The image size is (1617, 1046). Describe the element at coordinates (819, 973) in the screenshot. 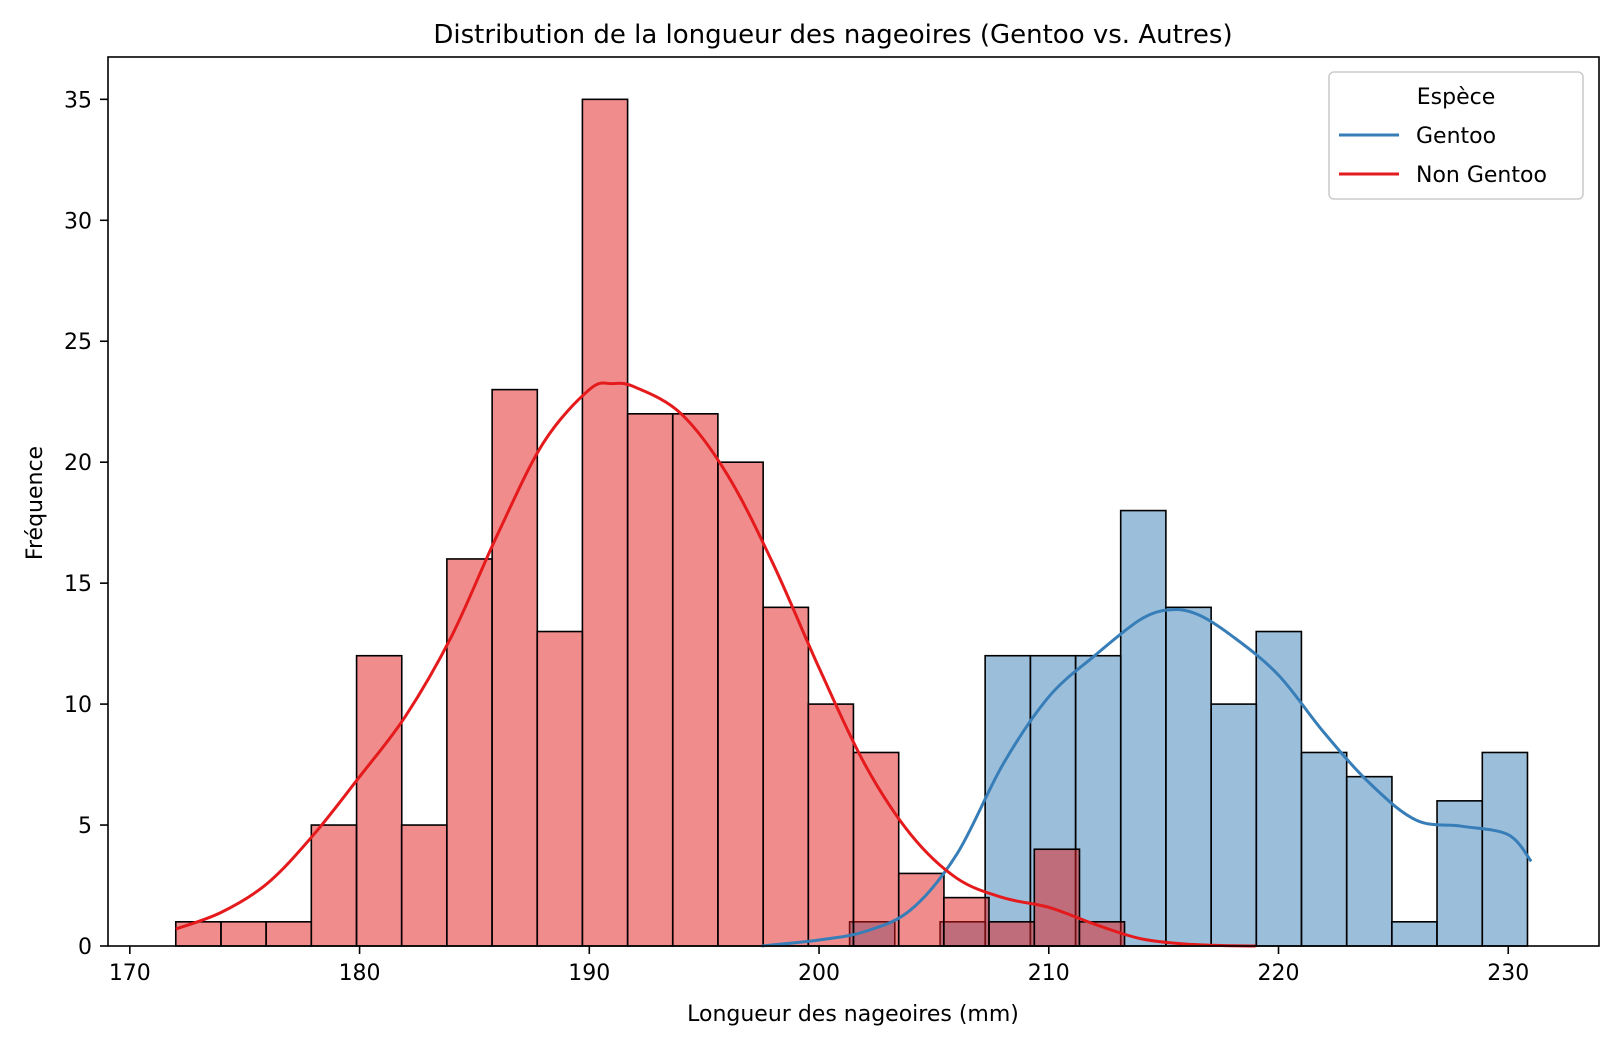

I see `x-tick-label: 200` at that location.